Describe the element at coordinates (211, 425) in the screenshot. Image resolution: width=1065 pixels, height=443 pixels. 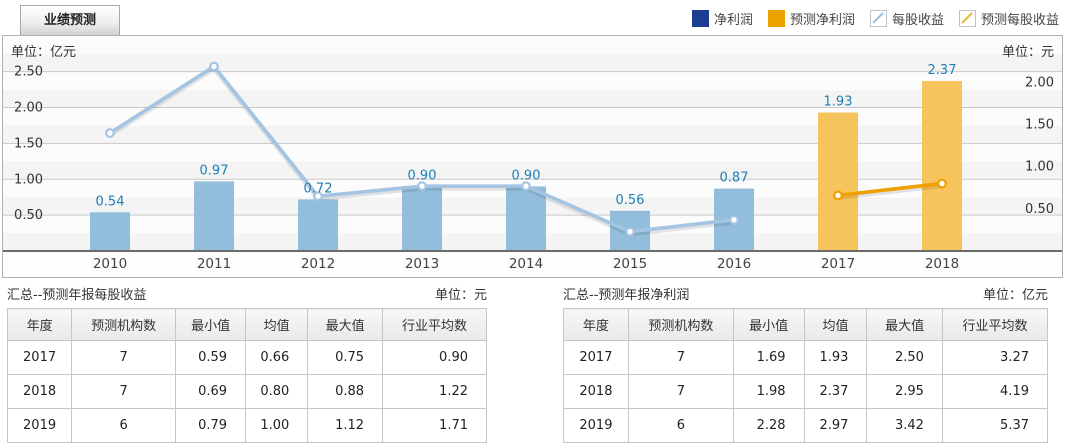
I see `table-cell: 0.79` at that location.